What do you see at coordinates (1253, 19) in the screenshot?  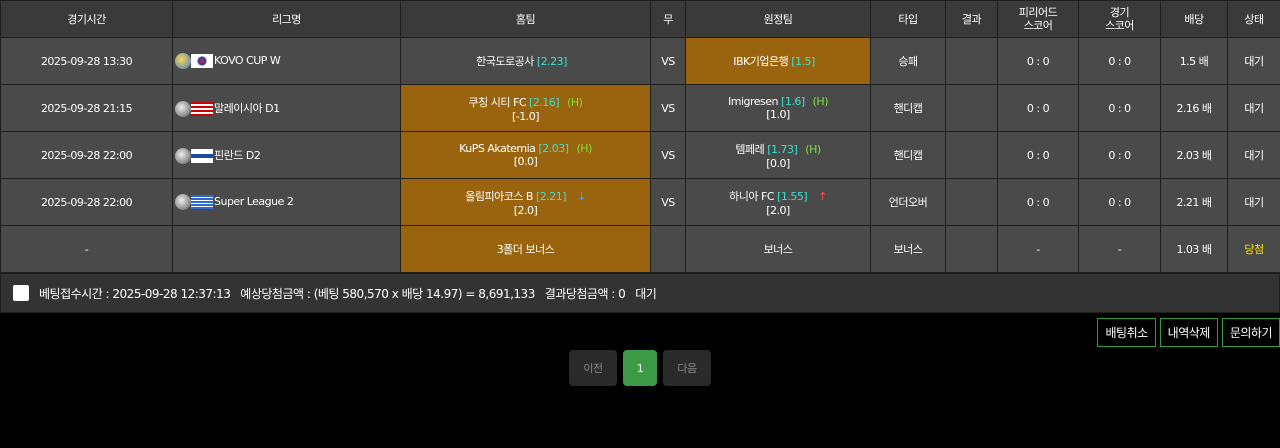 I see `column-header: 상태` at bounding box center [1253, 19].